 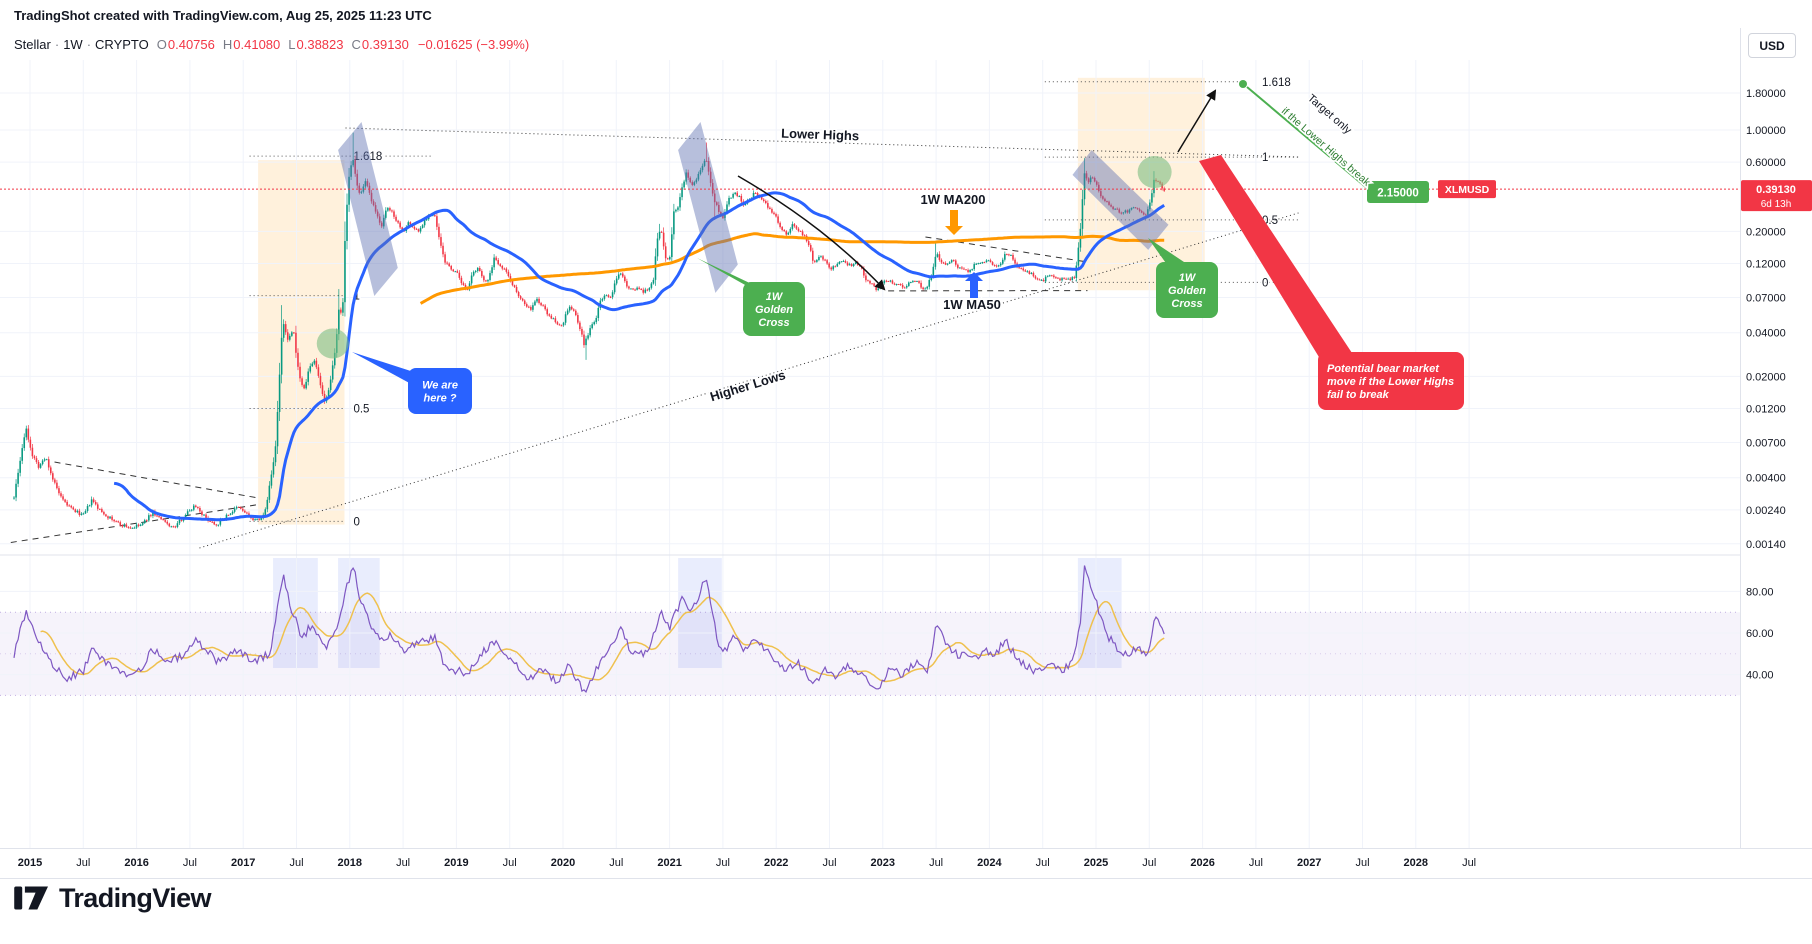 What do you see at coordinates (227, 44) in the screenshot?
I see `ohlc-label: H` at bounding box center [227, 44].